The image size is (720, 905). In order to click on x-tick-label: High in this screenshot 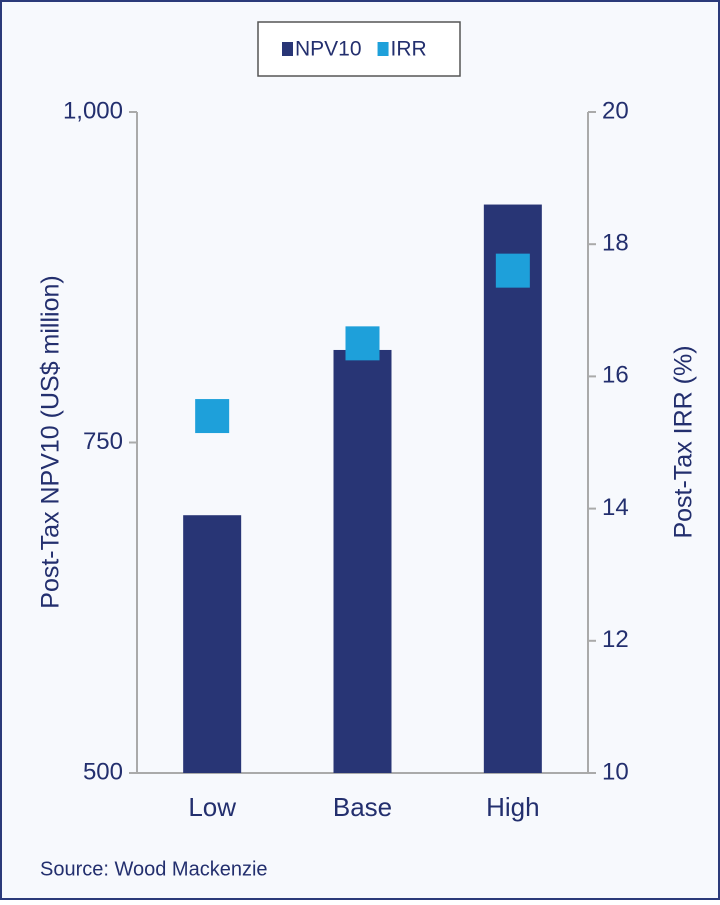, I will do `click(512, 807)`.